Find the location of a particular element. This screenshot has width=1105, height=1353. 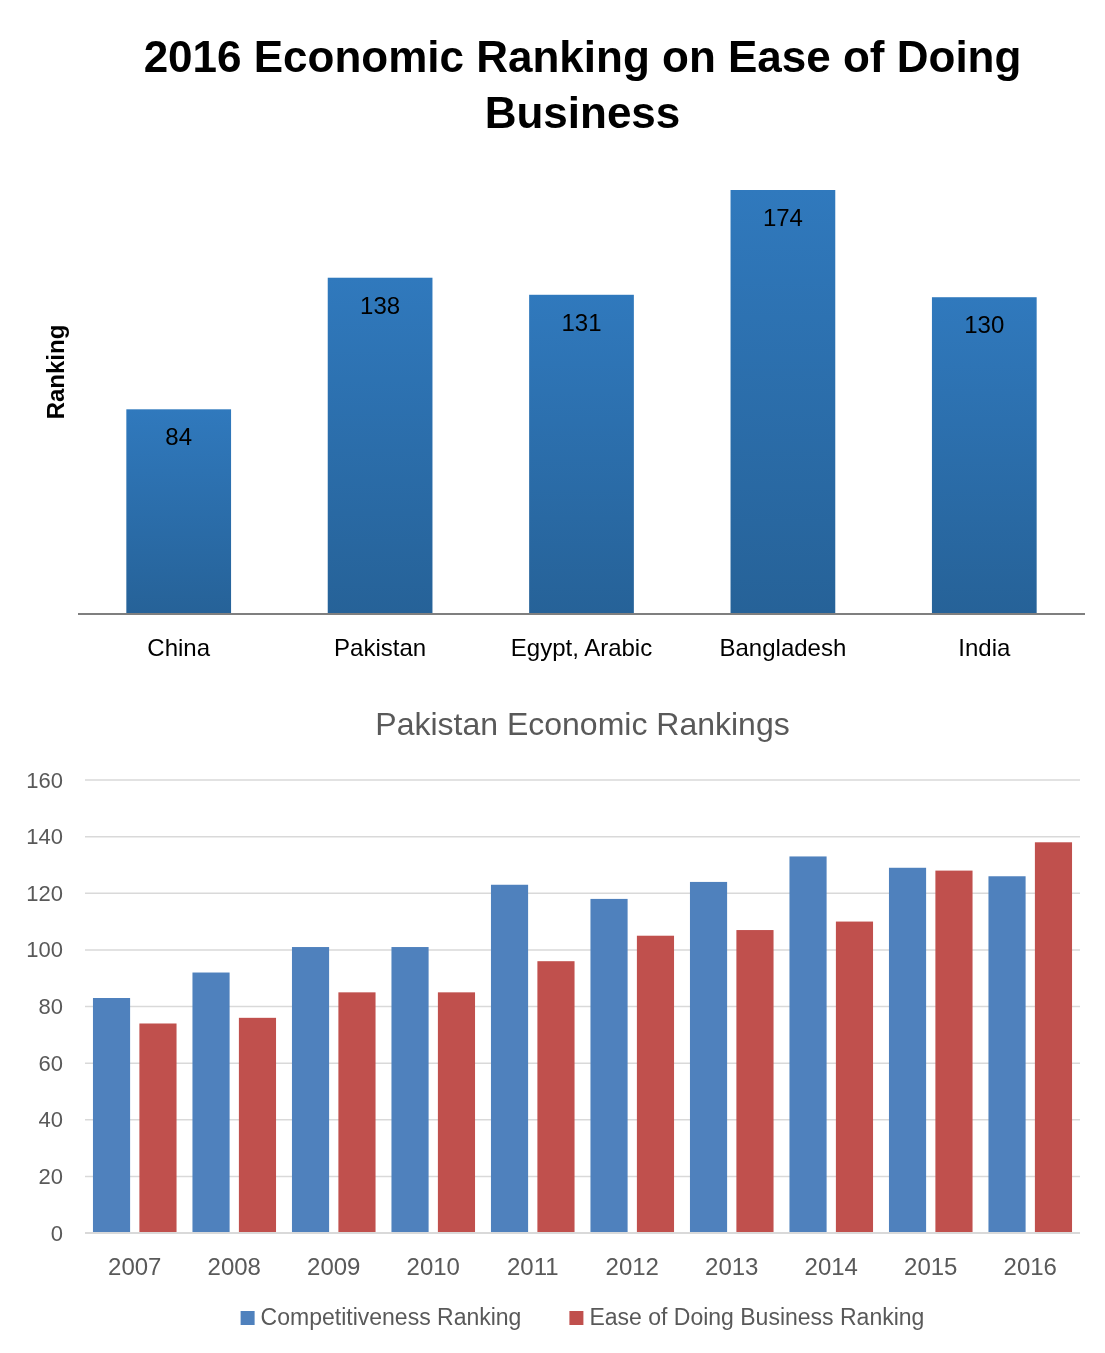

x-tick-label: 2013 is located at coordinates (732, 1266).